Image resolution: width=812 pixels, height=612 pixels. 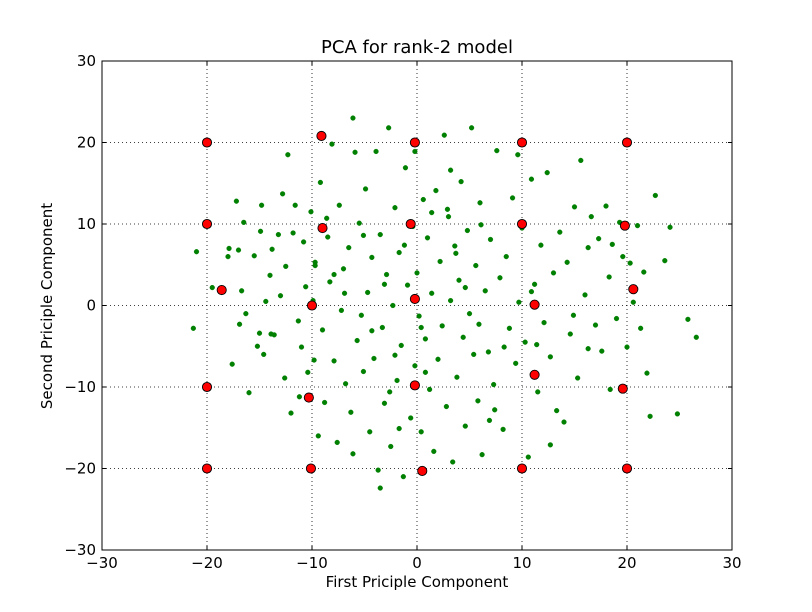 What do you see at coordinates (86, 61) in the screenshot?
I see `y-tick-label: 30` at bounding box center [86, 61].